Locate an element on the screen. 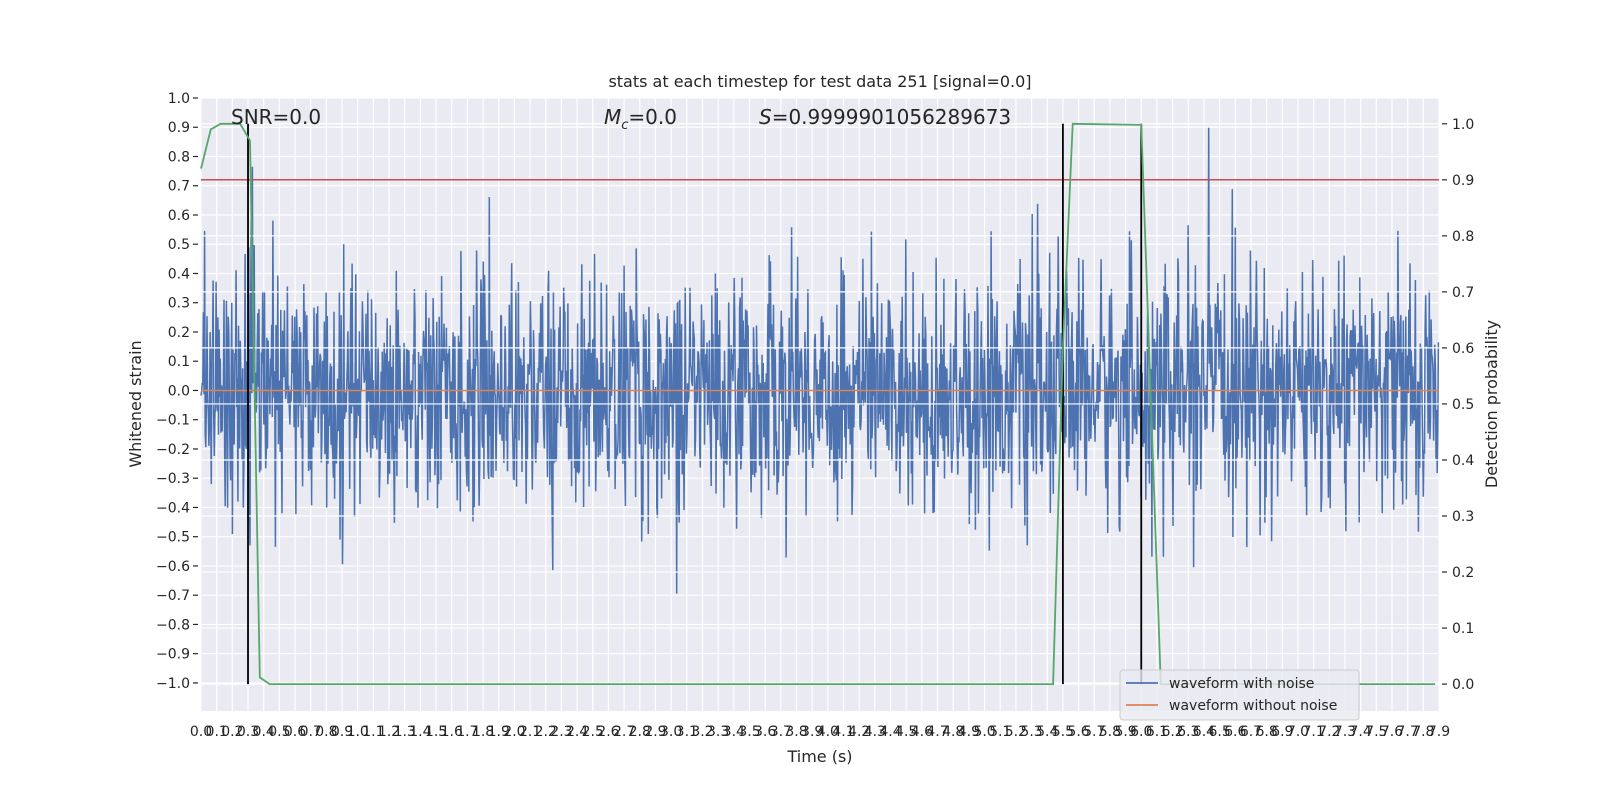 Image resolution: width=1600 pixels, height=804 pixels. x-tick-label: 1.6 is located at coordinates (452, 732).